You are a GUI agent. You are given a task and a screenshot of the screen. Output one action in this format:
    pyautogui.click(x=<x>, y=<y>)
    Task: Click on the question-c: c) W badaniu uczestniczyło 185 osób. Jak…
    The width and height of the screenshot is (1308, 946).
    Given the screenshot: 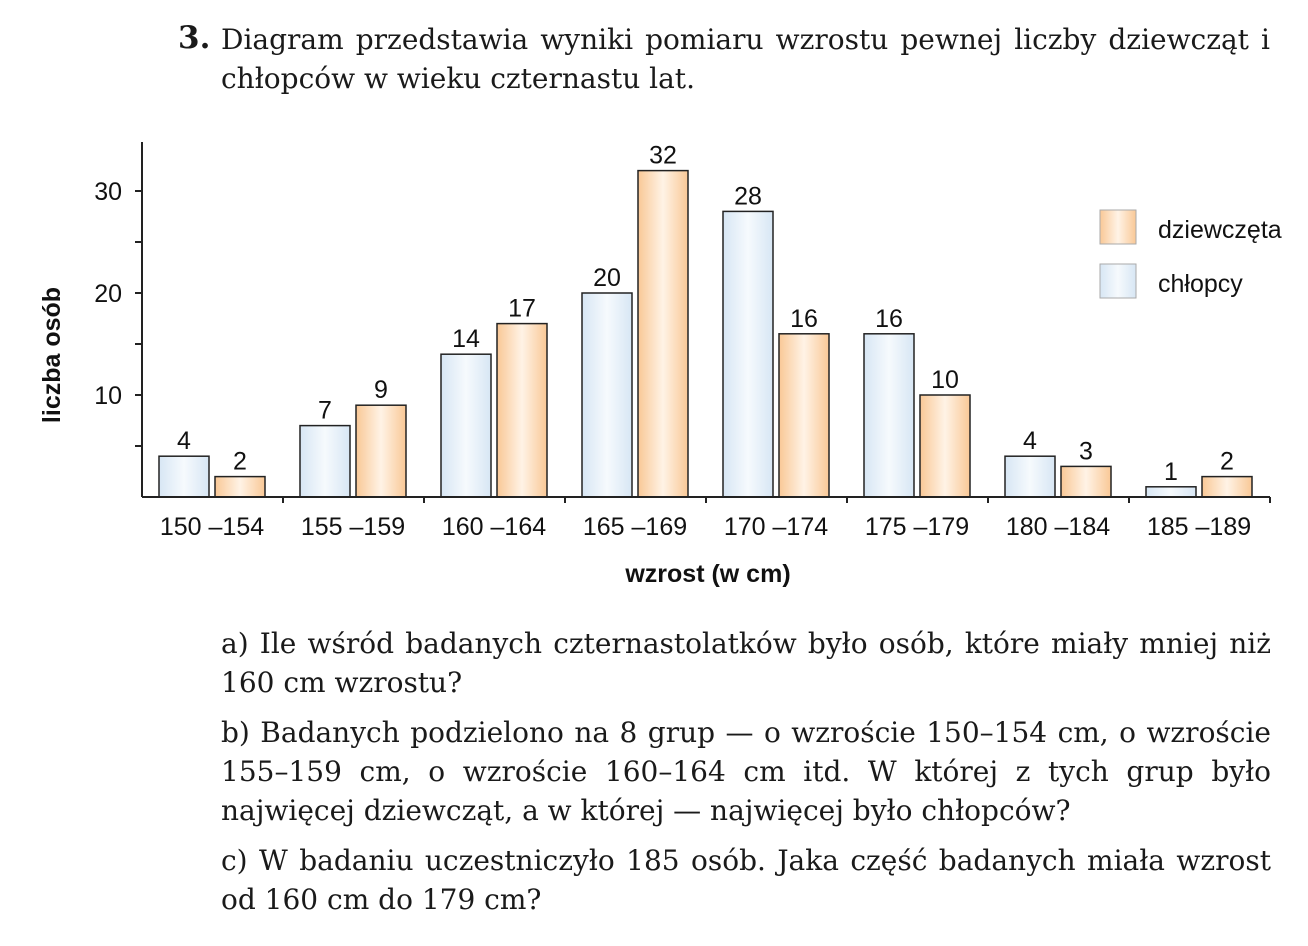 What is the action you would take?
    pyautogui.click(x=746, y=880)
    